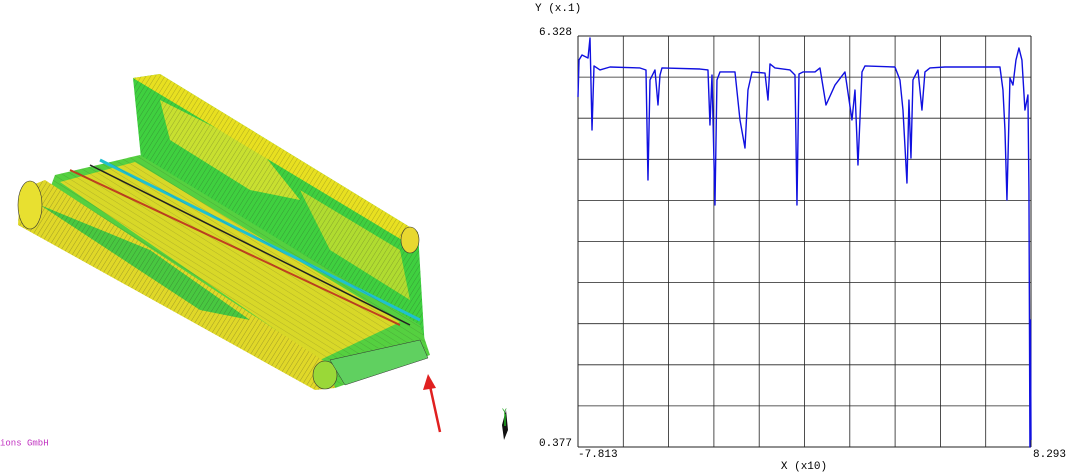 This screenshot has height=473, width=1080. I want to click on watermark: ions GmbH, so click(24, 443).